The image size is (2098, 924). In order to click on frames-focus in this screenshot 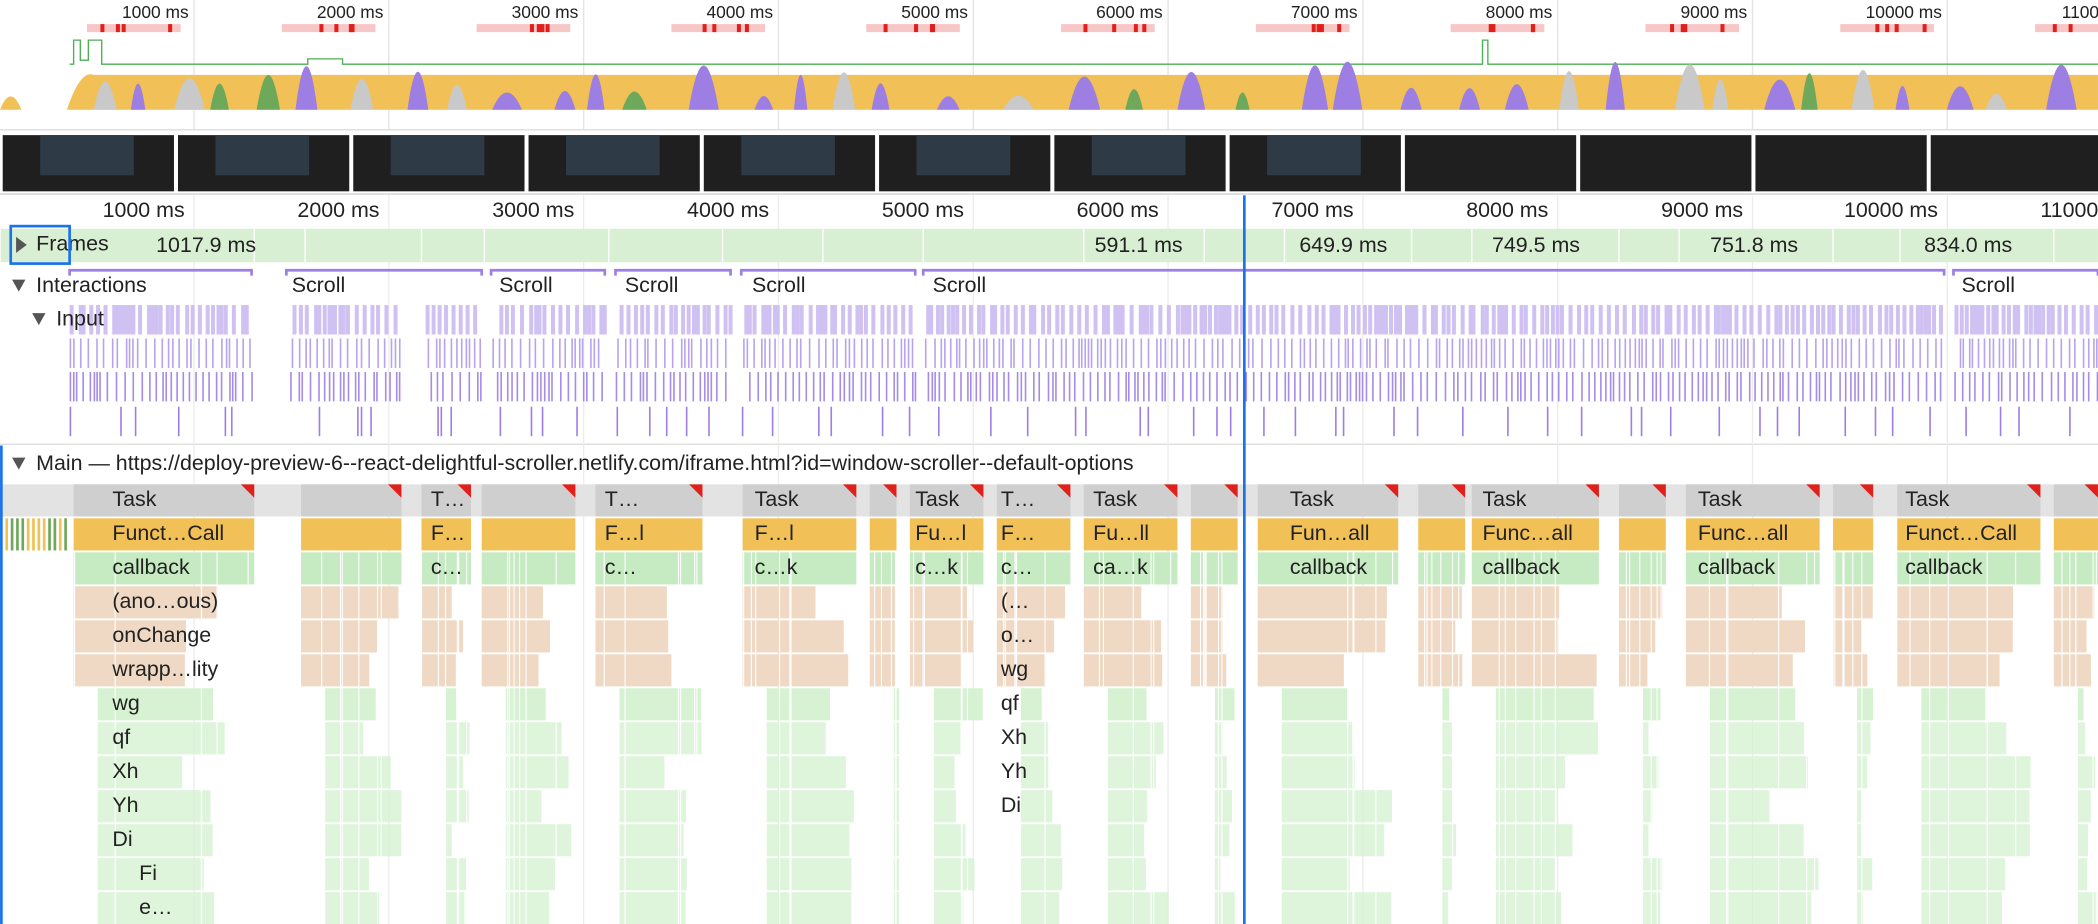, I will do `click(40, 244)`.